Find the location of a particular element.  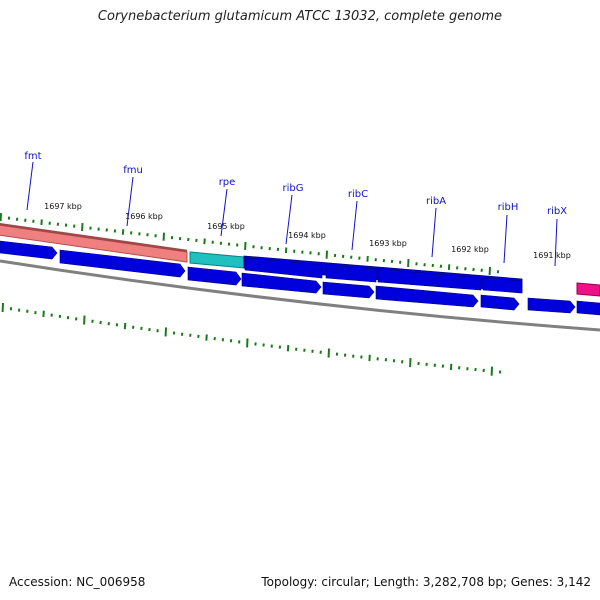

outer-tick-marks is located at coordinates (250, 244).